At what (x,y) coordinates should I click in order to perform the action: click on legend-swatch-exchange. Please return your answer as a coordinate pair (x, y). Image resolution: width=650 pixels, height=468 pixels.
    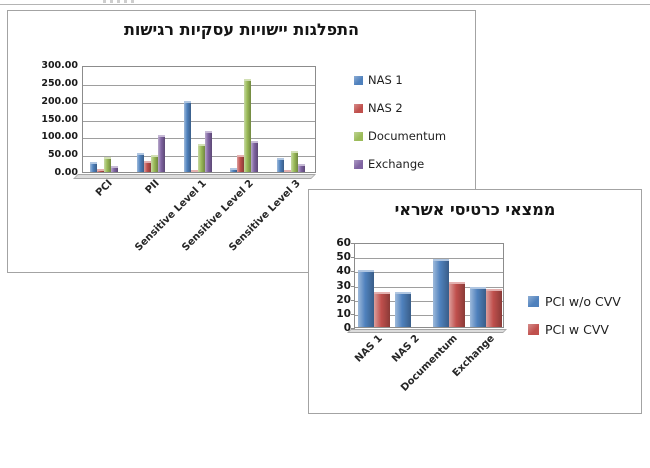
    Looking at the image, I should click on (358, 164).